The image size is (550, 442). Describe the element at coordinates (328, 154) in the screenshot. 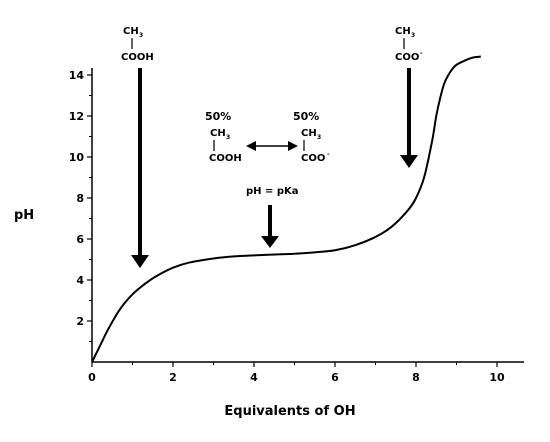

I see `mid-right-coo-charge: -` at that location.